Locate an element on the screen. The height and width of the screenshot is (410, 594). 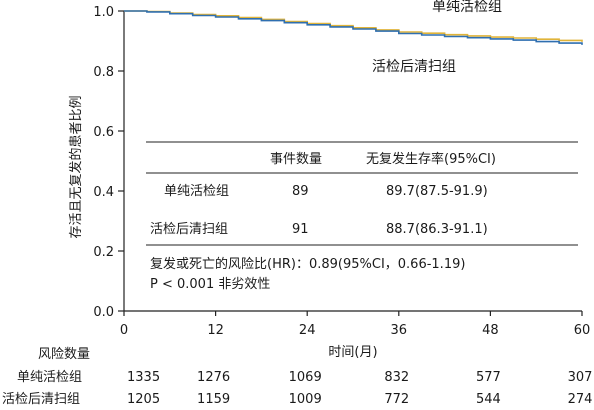
risk-value: 1205 is located at coordinates (143, 399).